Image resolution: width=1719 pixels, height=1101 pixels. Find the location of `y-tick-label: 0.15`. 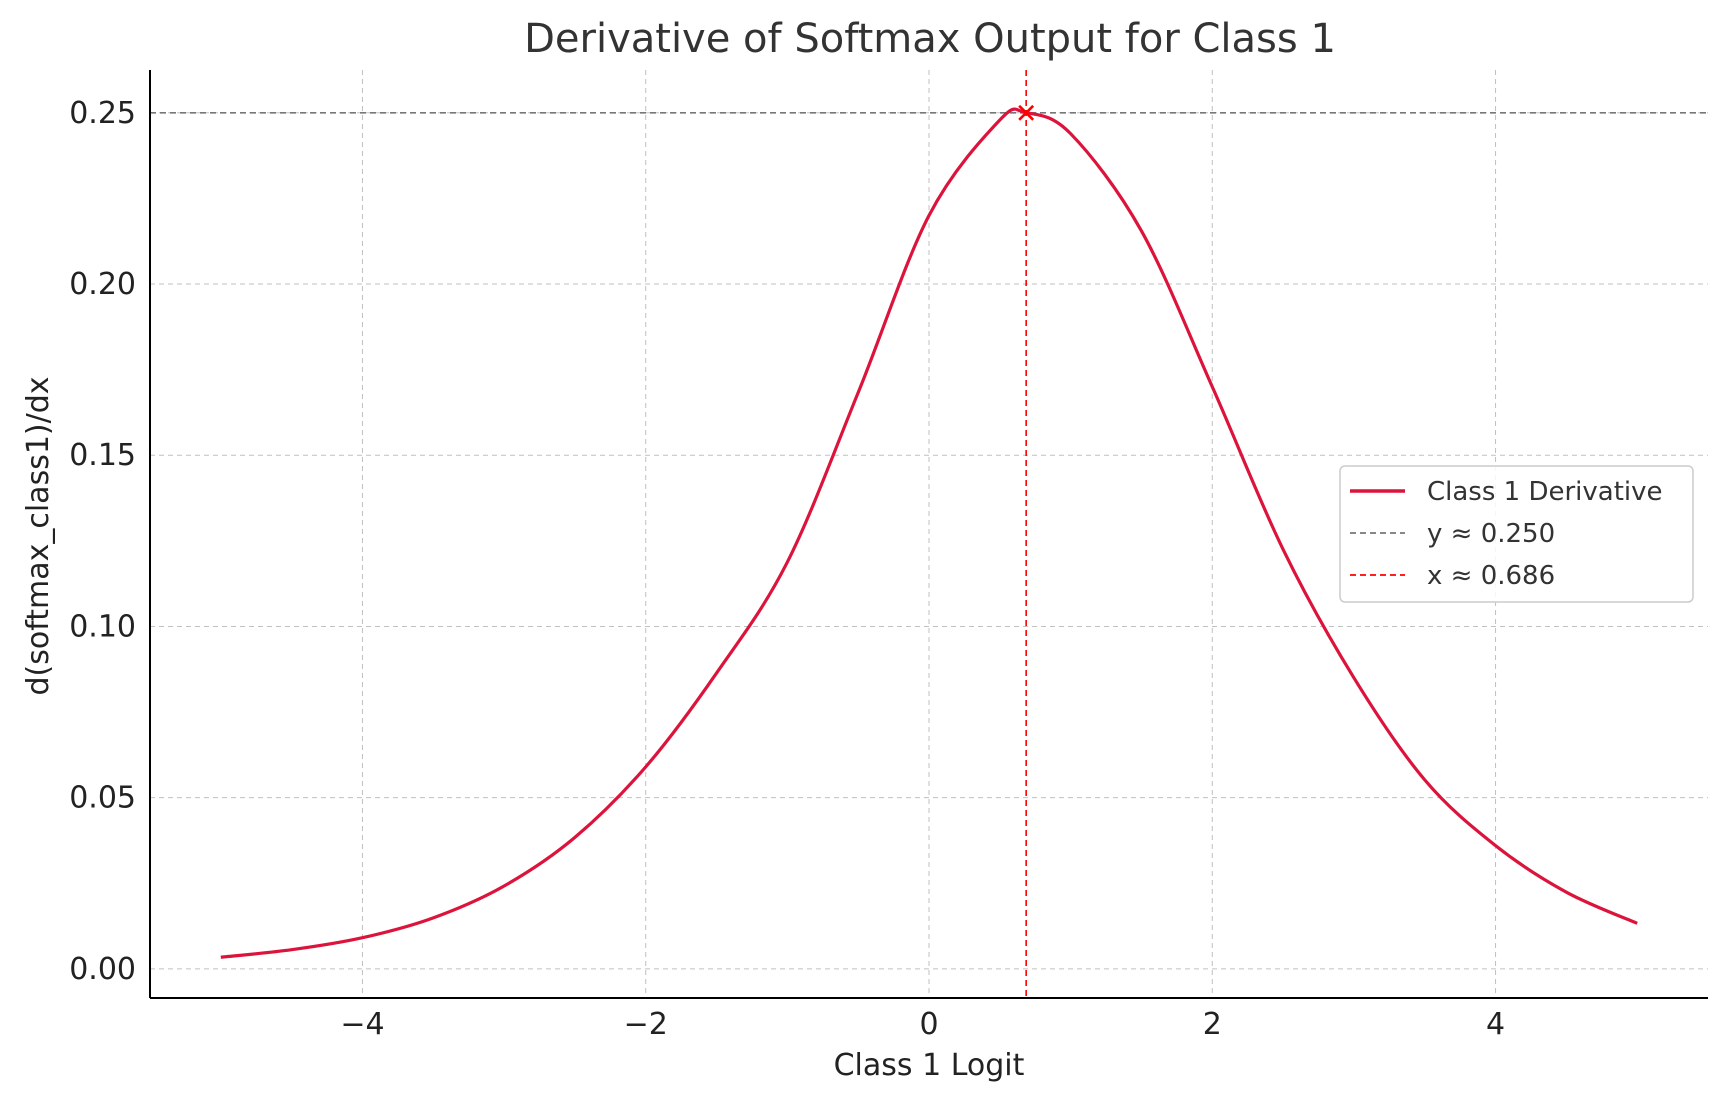

y-tick-label: 0.15 is located at coordinates (102, 455).